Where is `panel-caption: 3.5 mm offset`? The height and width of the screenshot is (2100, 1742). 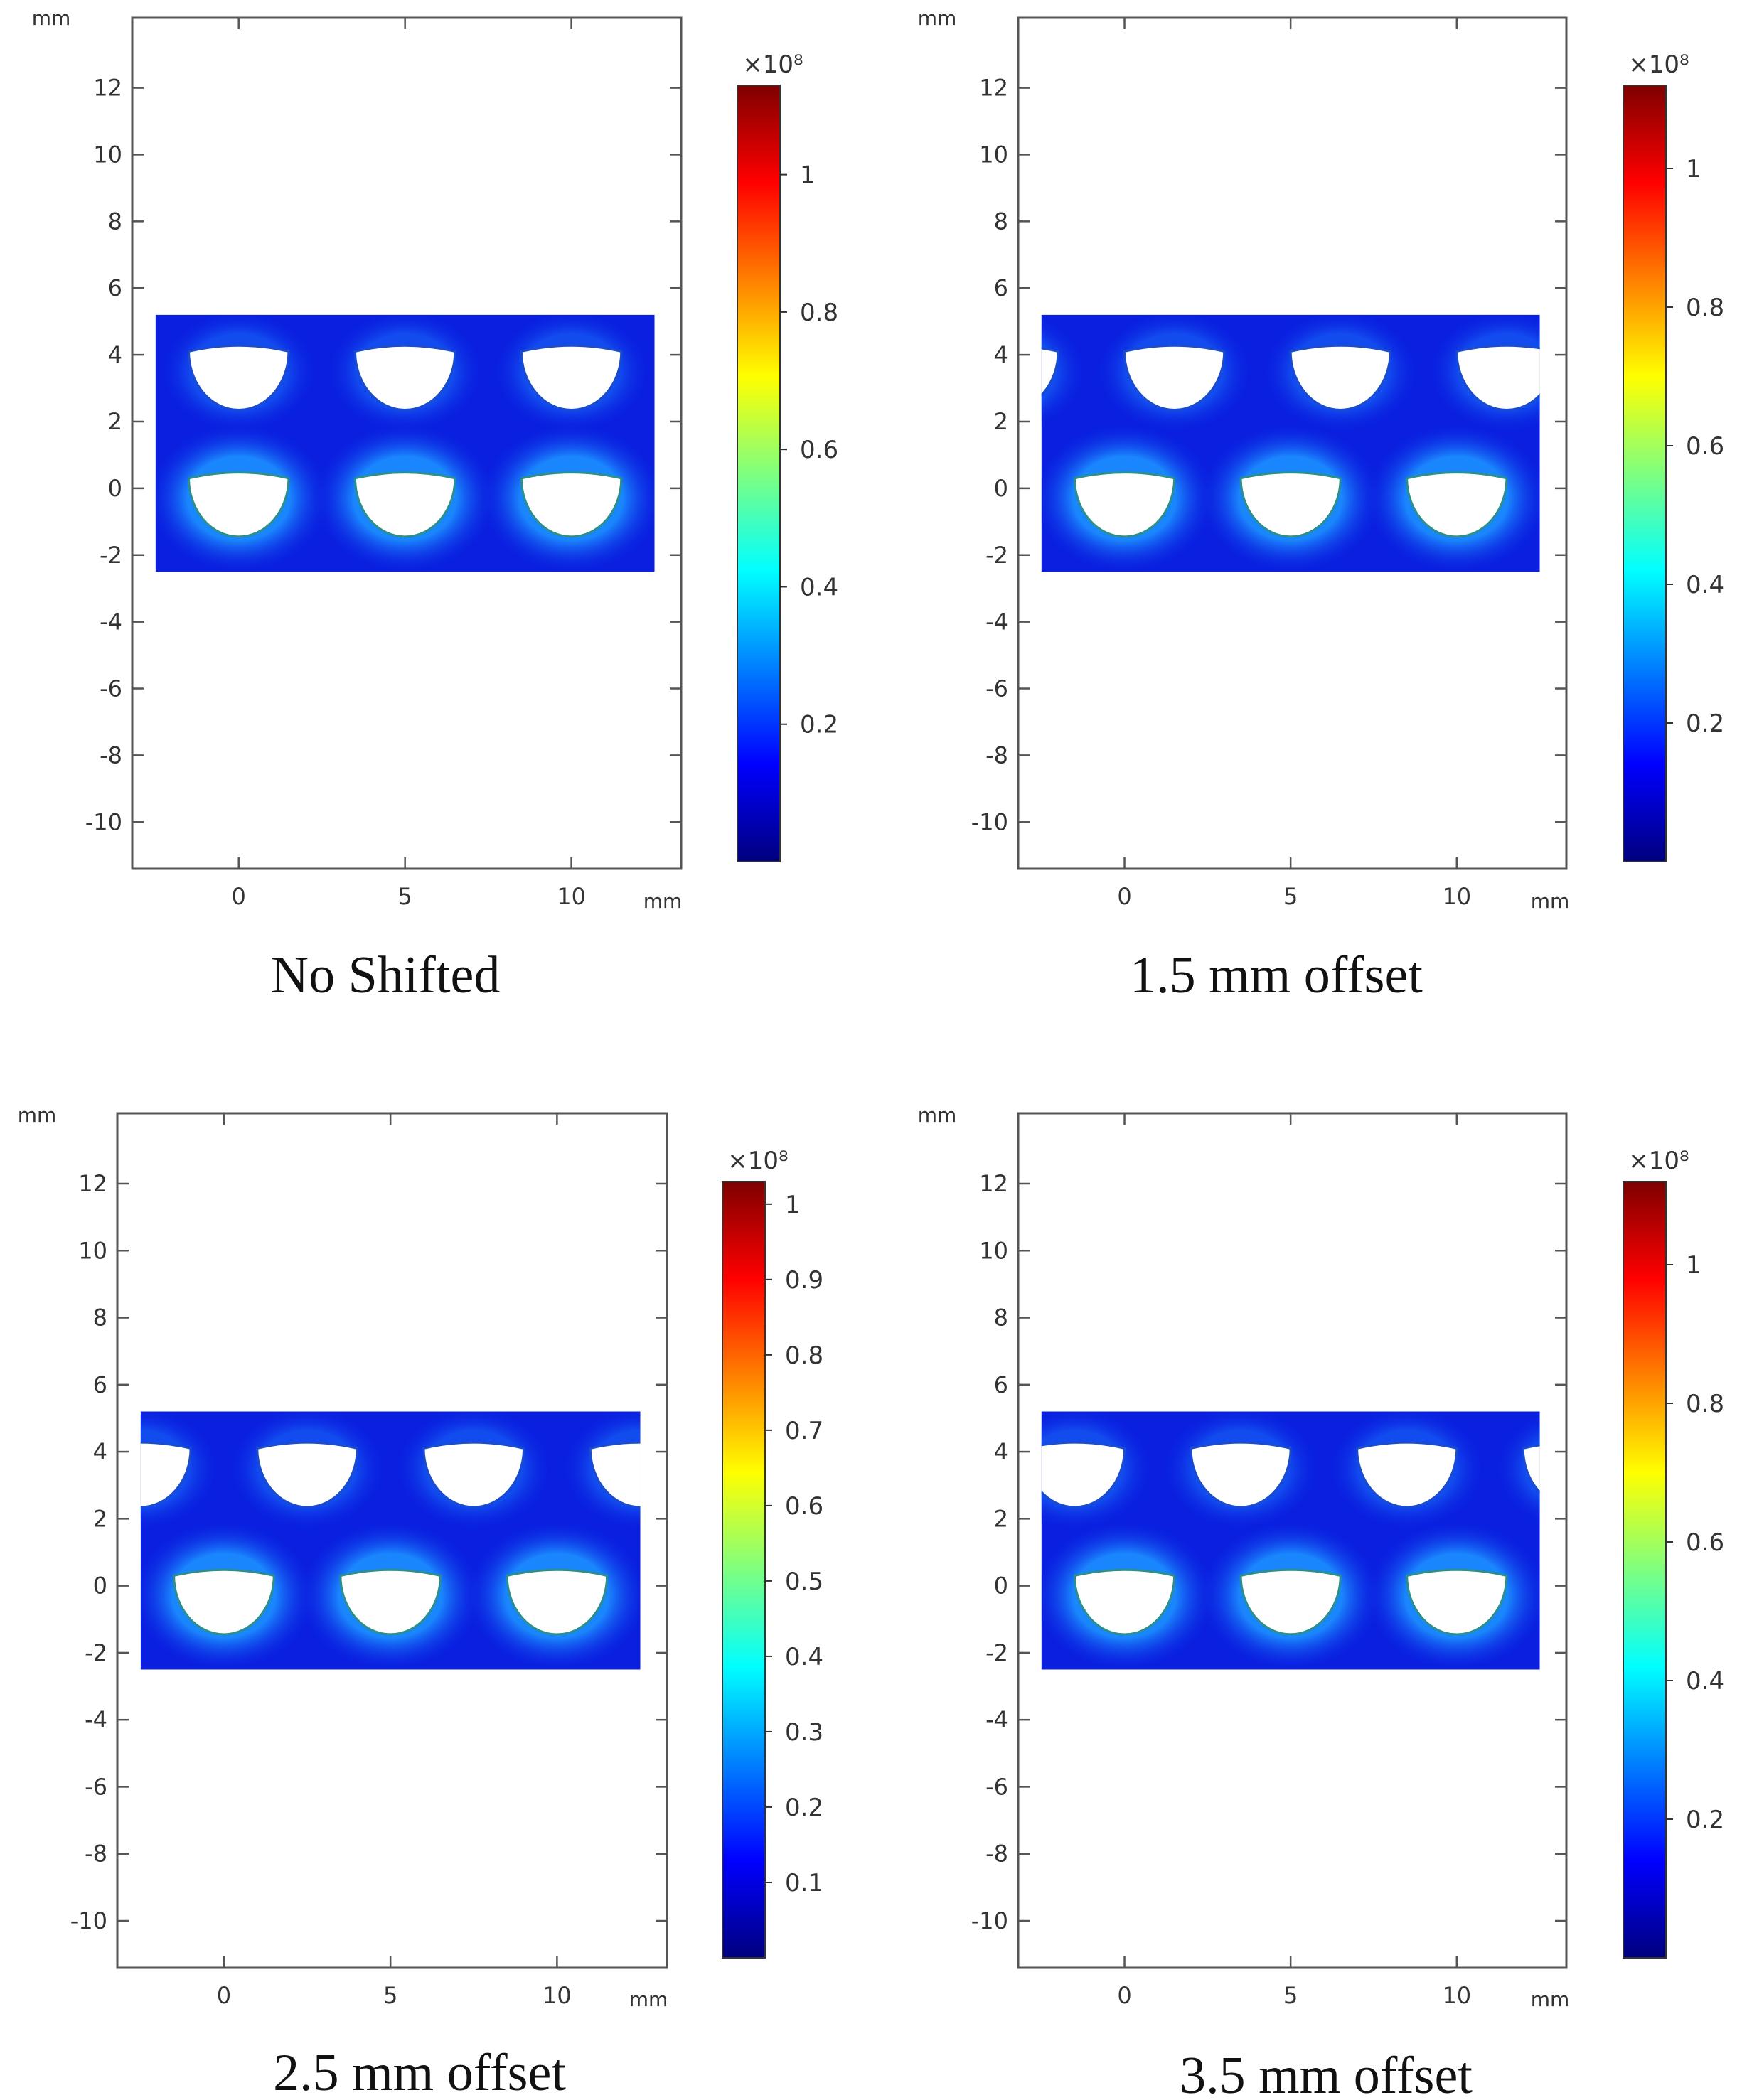 panel-caption: 3.5 mm offset is located at coordinates (1326, 2073).